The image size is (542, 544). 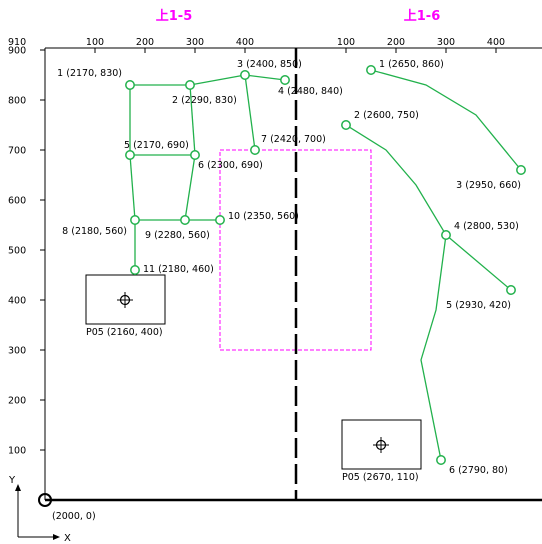 What do you see at coordinates (156, 145) in the screenshot?
I see `point-label: 5 (2170, 690)` at bounding box center [156, 145].